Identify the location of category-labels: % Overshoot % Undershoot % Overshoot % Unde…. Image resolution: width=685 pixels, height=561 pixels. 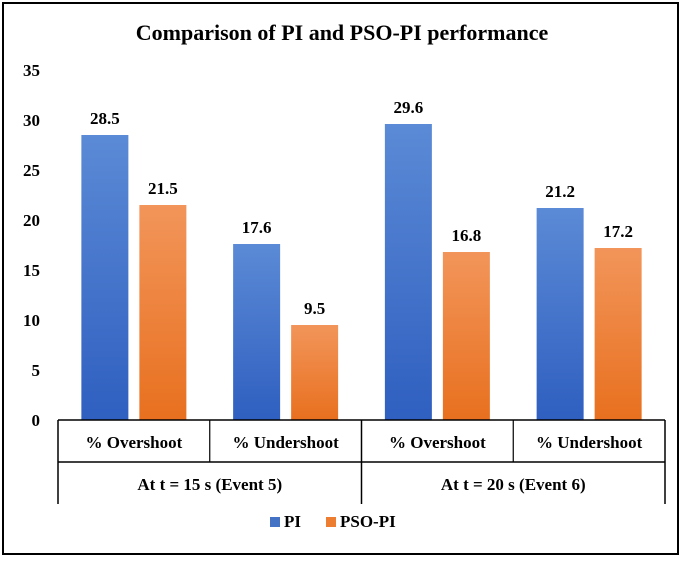
(363, 442).